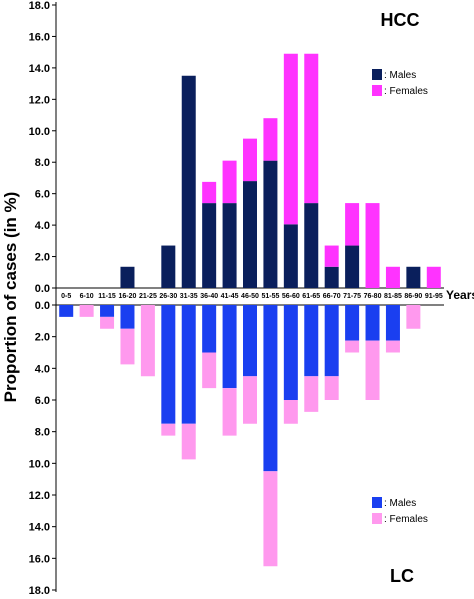 The height and width of the screenshot is (599, 474). I want to click on x-tick-label: 46-50, so click(250, 296).